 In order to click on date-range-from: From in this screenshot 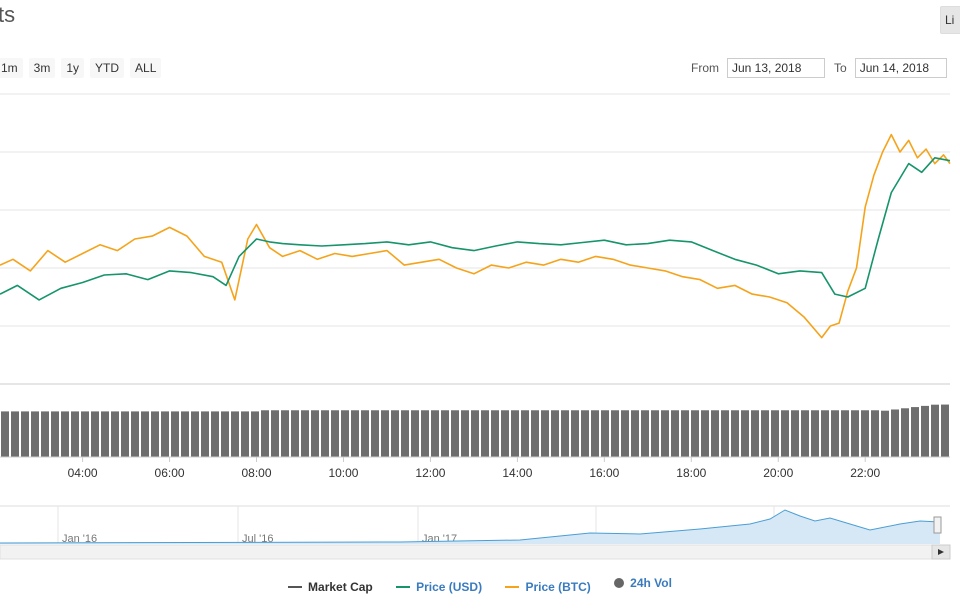, I will do `click(758, 68)`.